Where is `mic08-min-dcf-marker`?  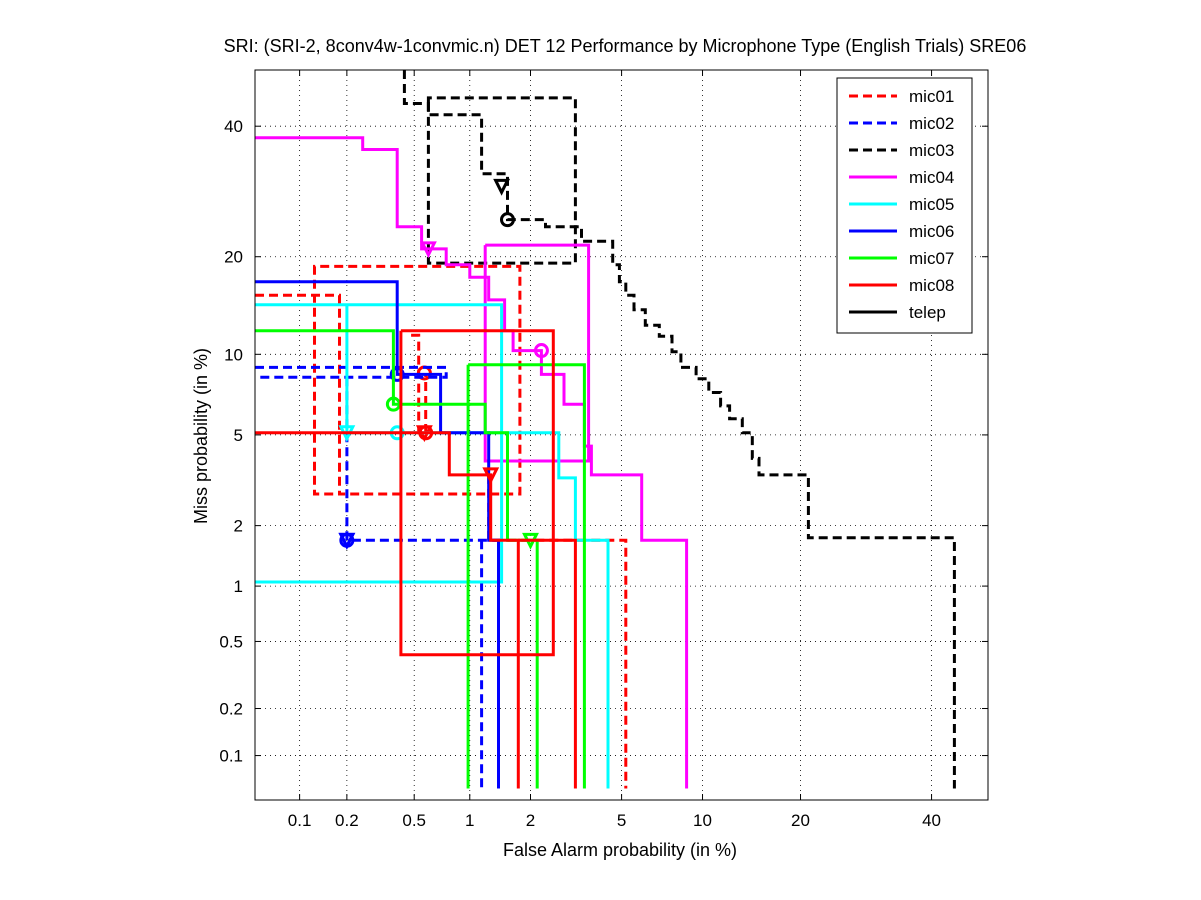
mic08-min-dcf-marker is located at coordinates (426, 433).